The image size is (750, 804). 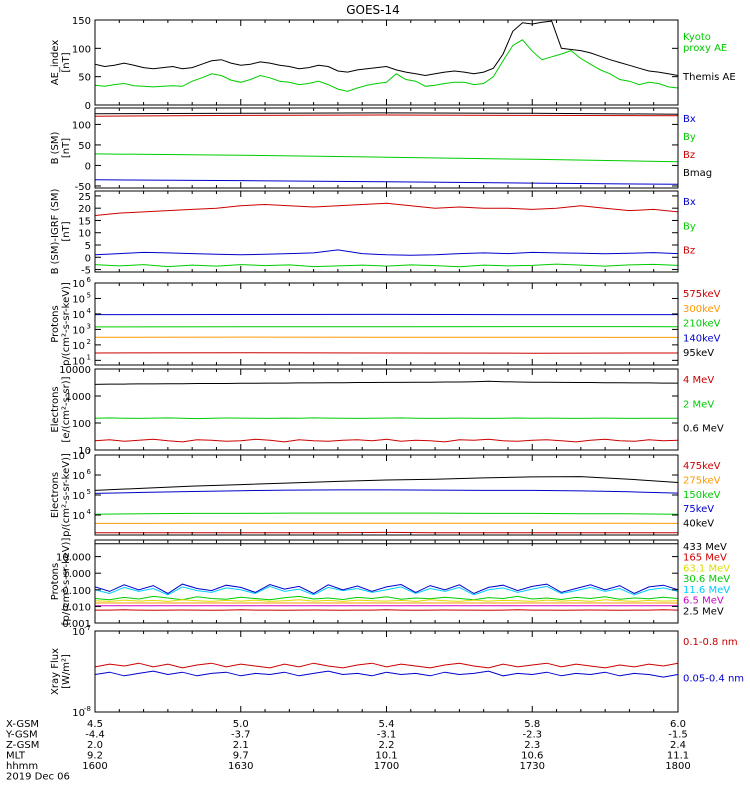 What do you see at coordinates (706, 579) in the screenshot?
I see `legend-entry-protons2-3: 30.6 MeV` at bounding box center [706, 579].